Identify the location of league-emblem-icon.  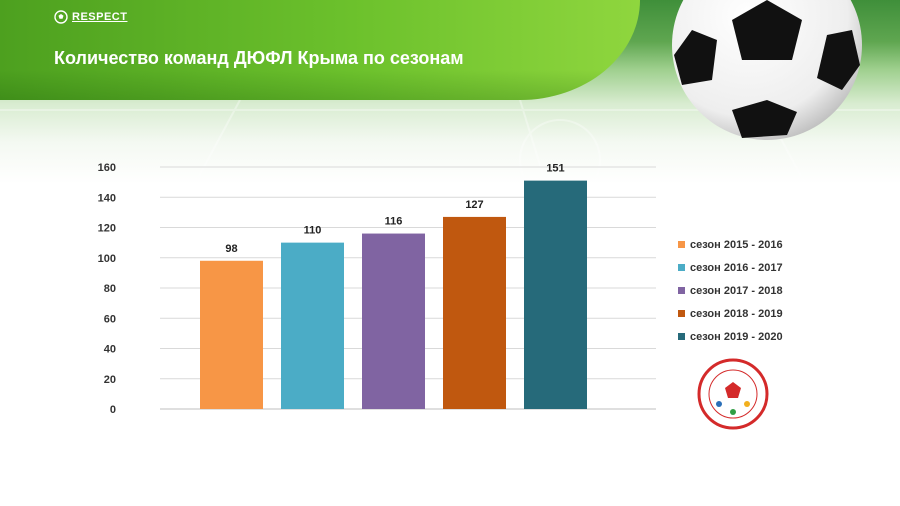
(733, 394).